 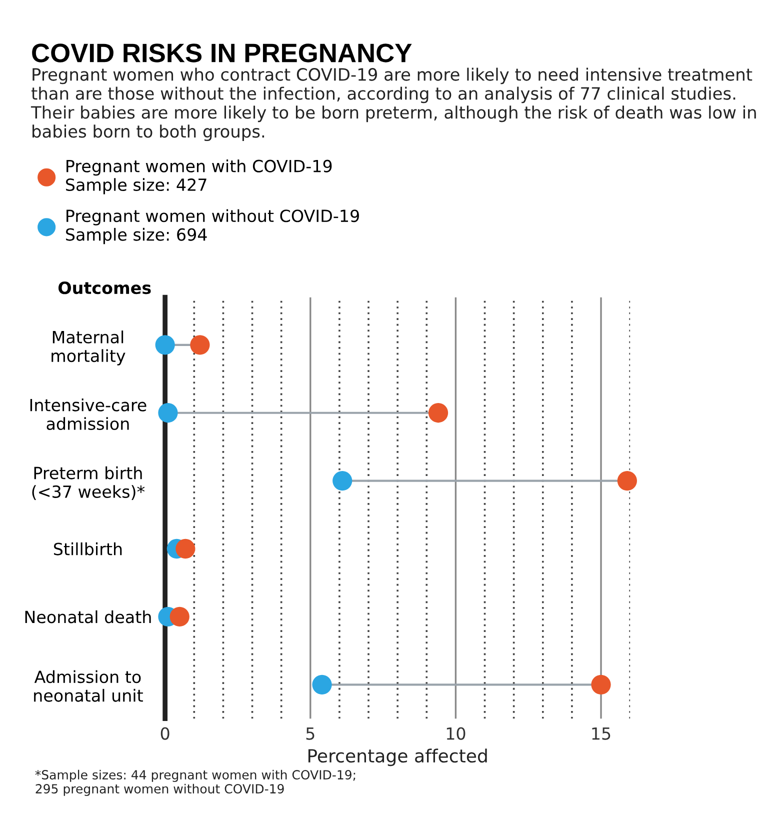 I want to click on y-axis-title: Outcomes, so click(x=104, y=288).